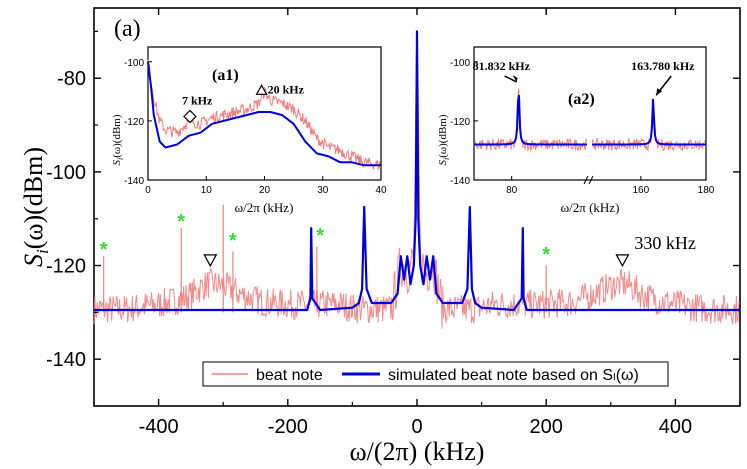 The height and width of the screenshot is (469, 747). I want to click on inset-a2-y-axis-label: Si(ω)(dBm), so click(444, 139).